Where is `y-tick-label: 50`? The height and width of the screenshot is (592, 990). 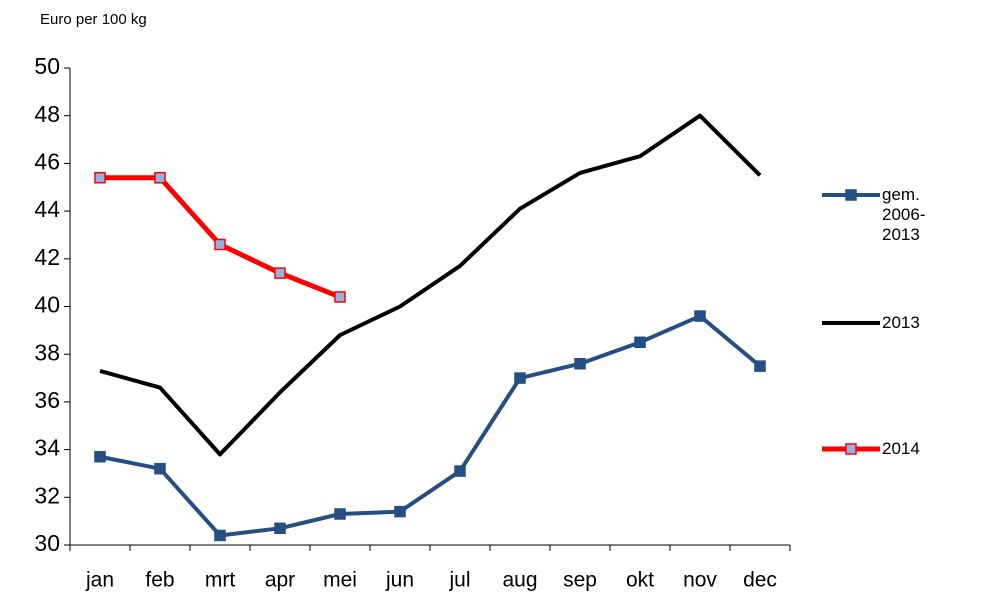
y-tick-label: 50 is located at coordinates (47, 66).